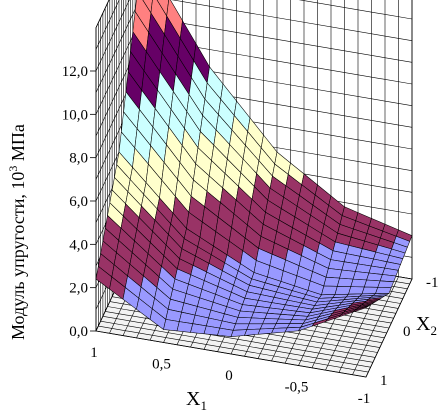  What do you see at coordinates (78, 245) in the screenshot?
I see `z-tick-label: 4,0` at bounding box center [78, 245].